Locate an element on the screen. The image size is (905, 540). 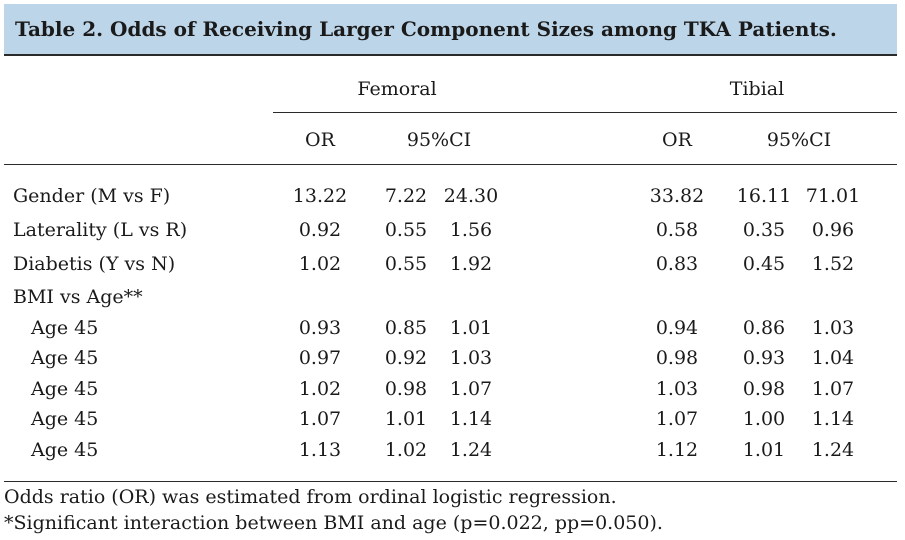
cell-tibial-or: 0.83 is located at coordinates (677, 264).